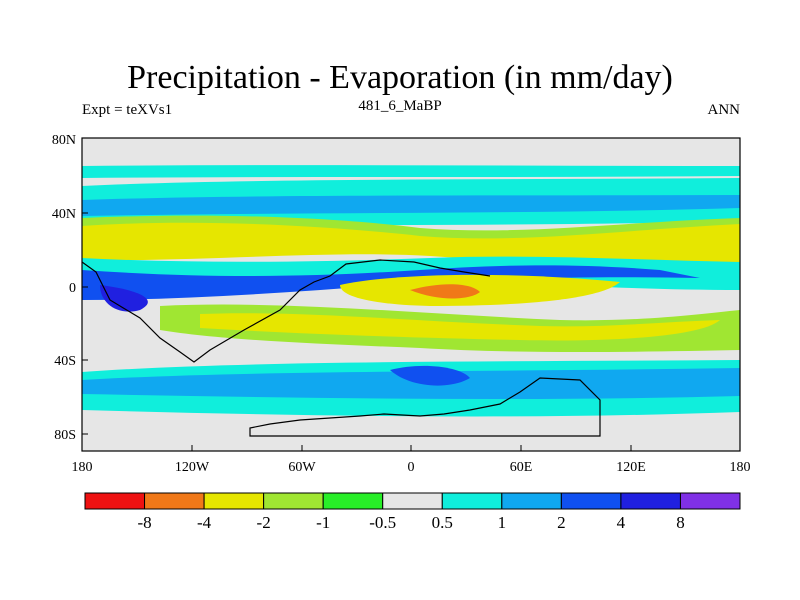 The height and width of the screenshot is (600, 800). Describe the element at coordinates (400, 77) in the screenshot. I see `map-title: Precipitation - Evaporation (in mm/day)` at that location.